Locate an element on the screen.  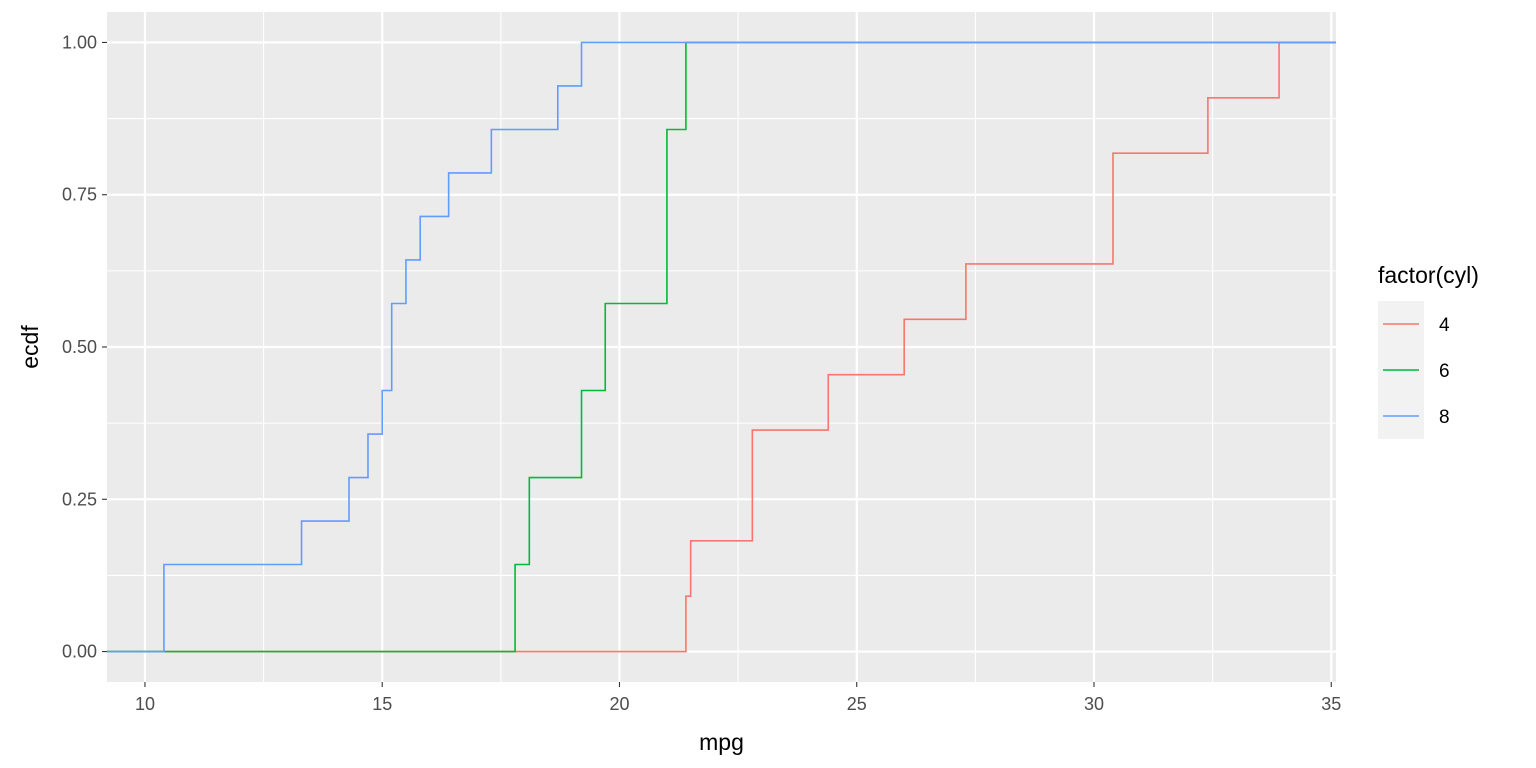
legend-items: 4 6 8 is located at coordinates (1416, 371).